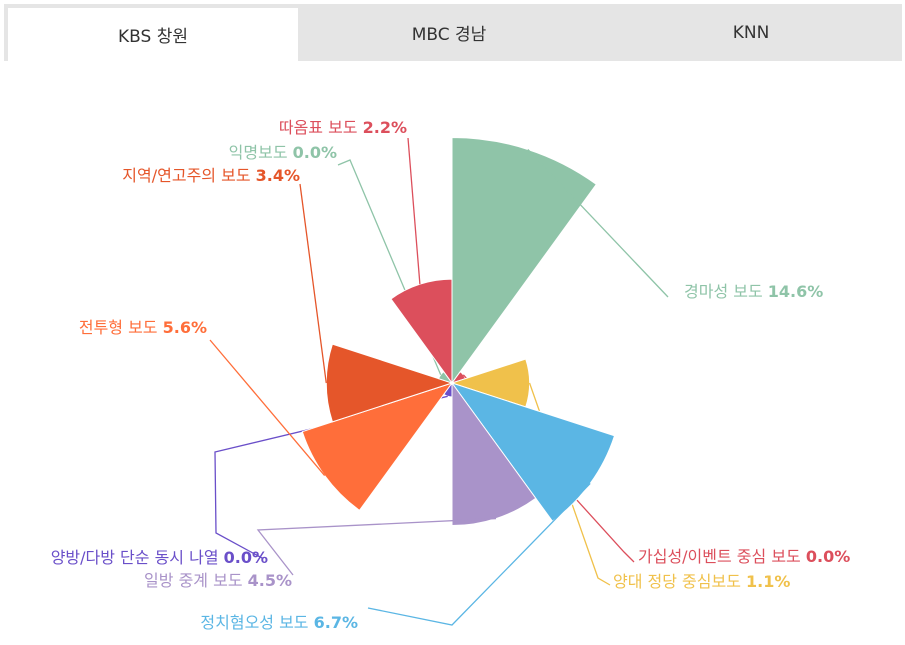 The height and width of the screenshot is (645, 905). Describe the element at coordinates (449, 35) in the screenshot. I see `tab-mbc-gyeongnam: MBC 경남` at that location.